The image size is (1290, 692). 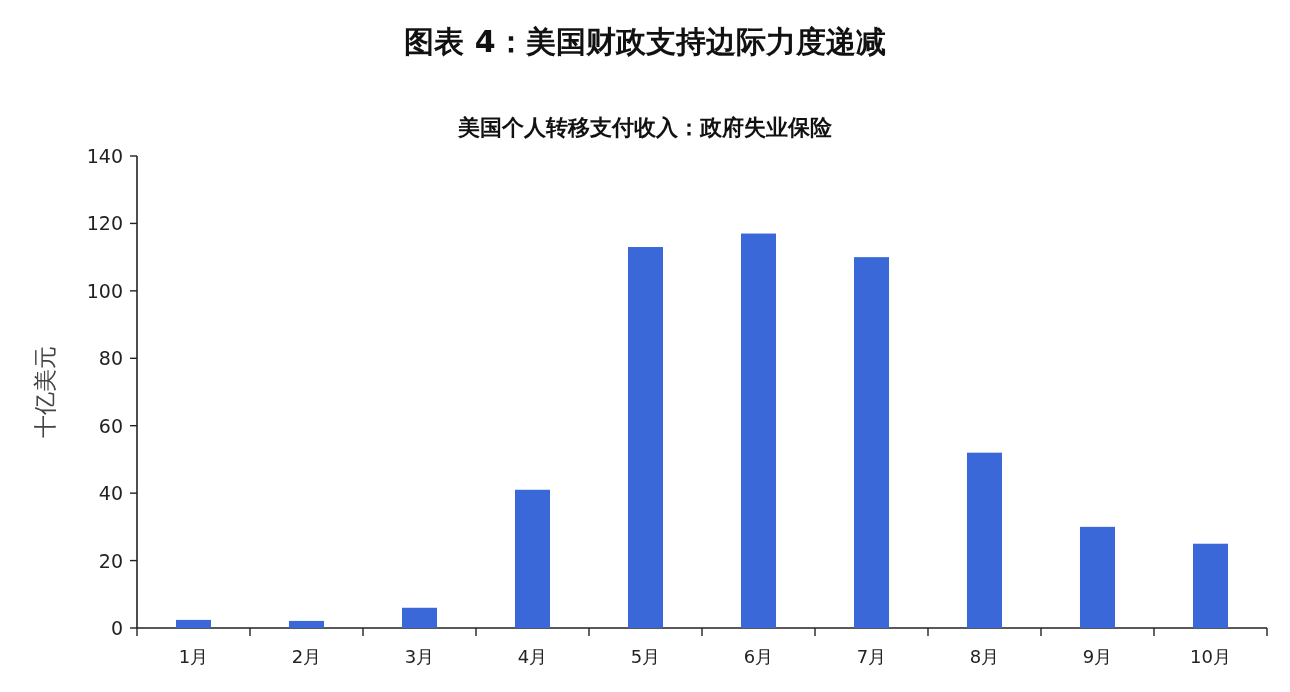 I want to click on title: 图表 4：美国财政支持边际力度递减, so click(x=645, y=41).